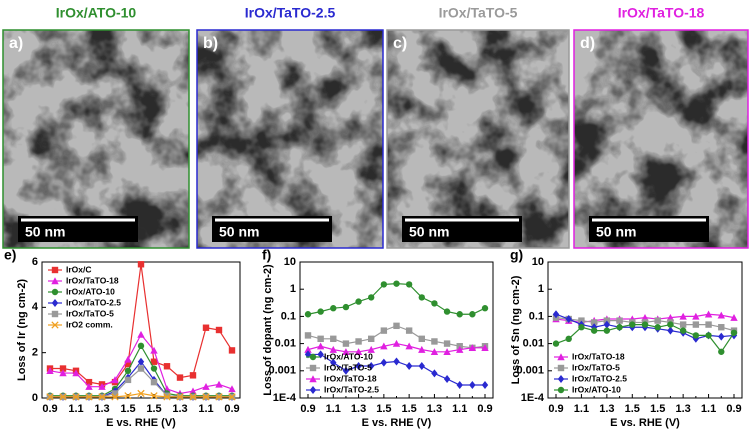 The image size is (749, 430). I want to click on y-tick-label: 1, so click(541, 289).